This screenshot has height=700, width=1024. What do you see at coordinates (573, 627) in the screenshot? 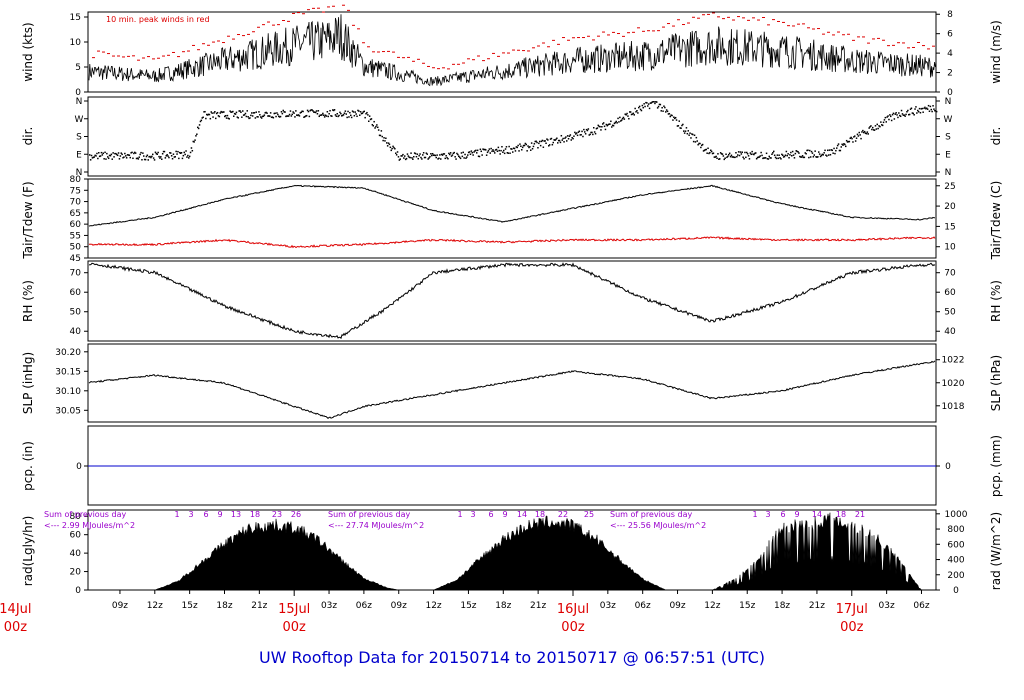
I see `day-label-time: 00z` at bounding box center [573, 627].